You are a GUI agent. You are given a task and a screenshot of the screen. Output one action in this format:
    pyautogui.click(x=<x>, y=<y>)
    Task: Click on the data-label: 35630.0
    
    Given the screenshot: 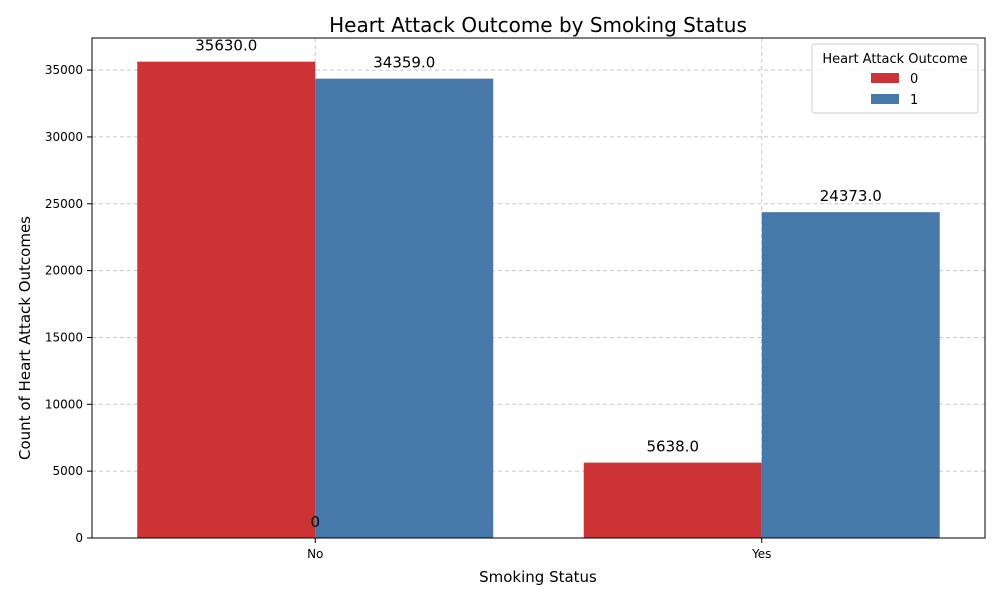 What is the action you would take?
    pyautogui.click(x=226, y=46)
    